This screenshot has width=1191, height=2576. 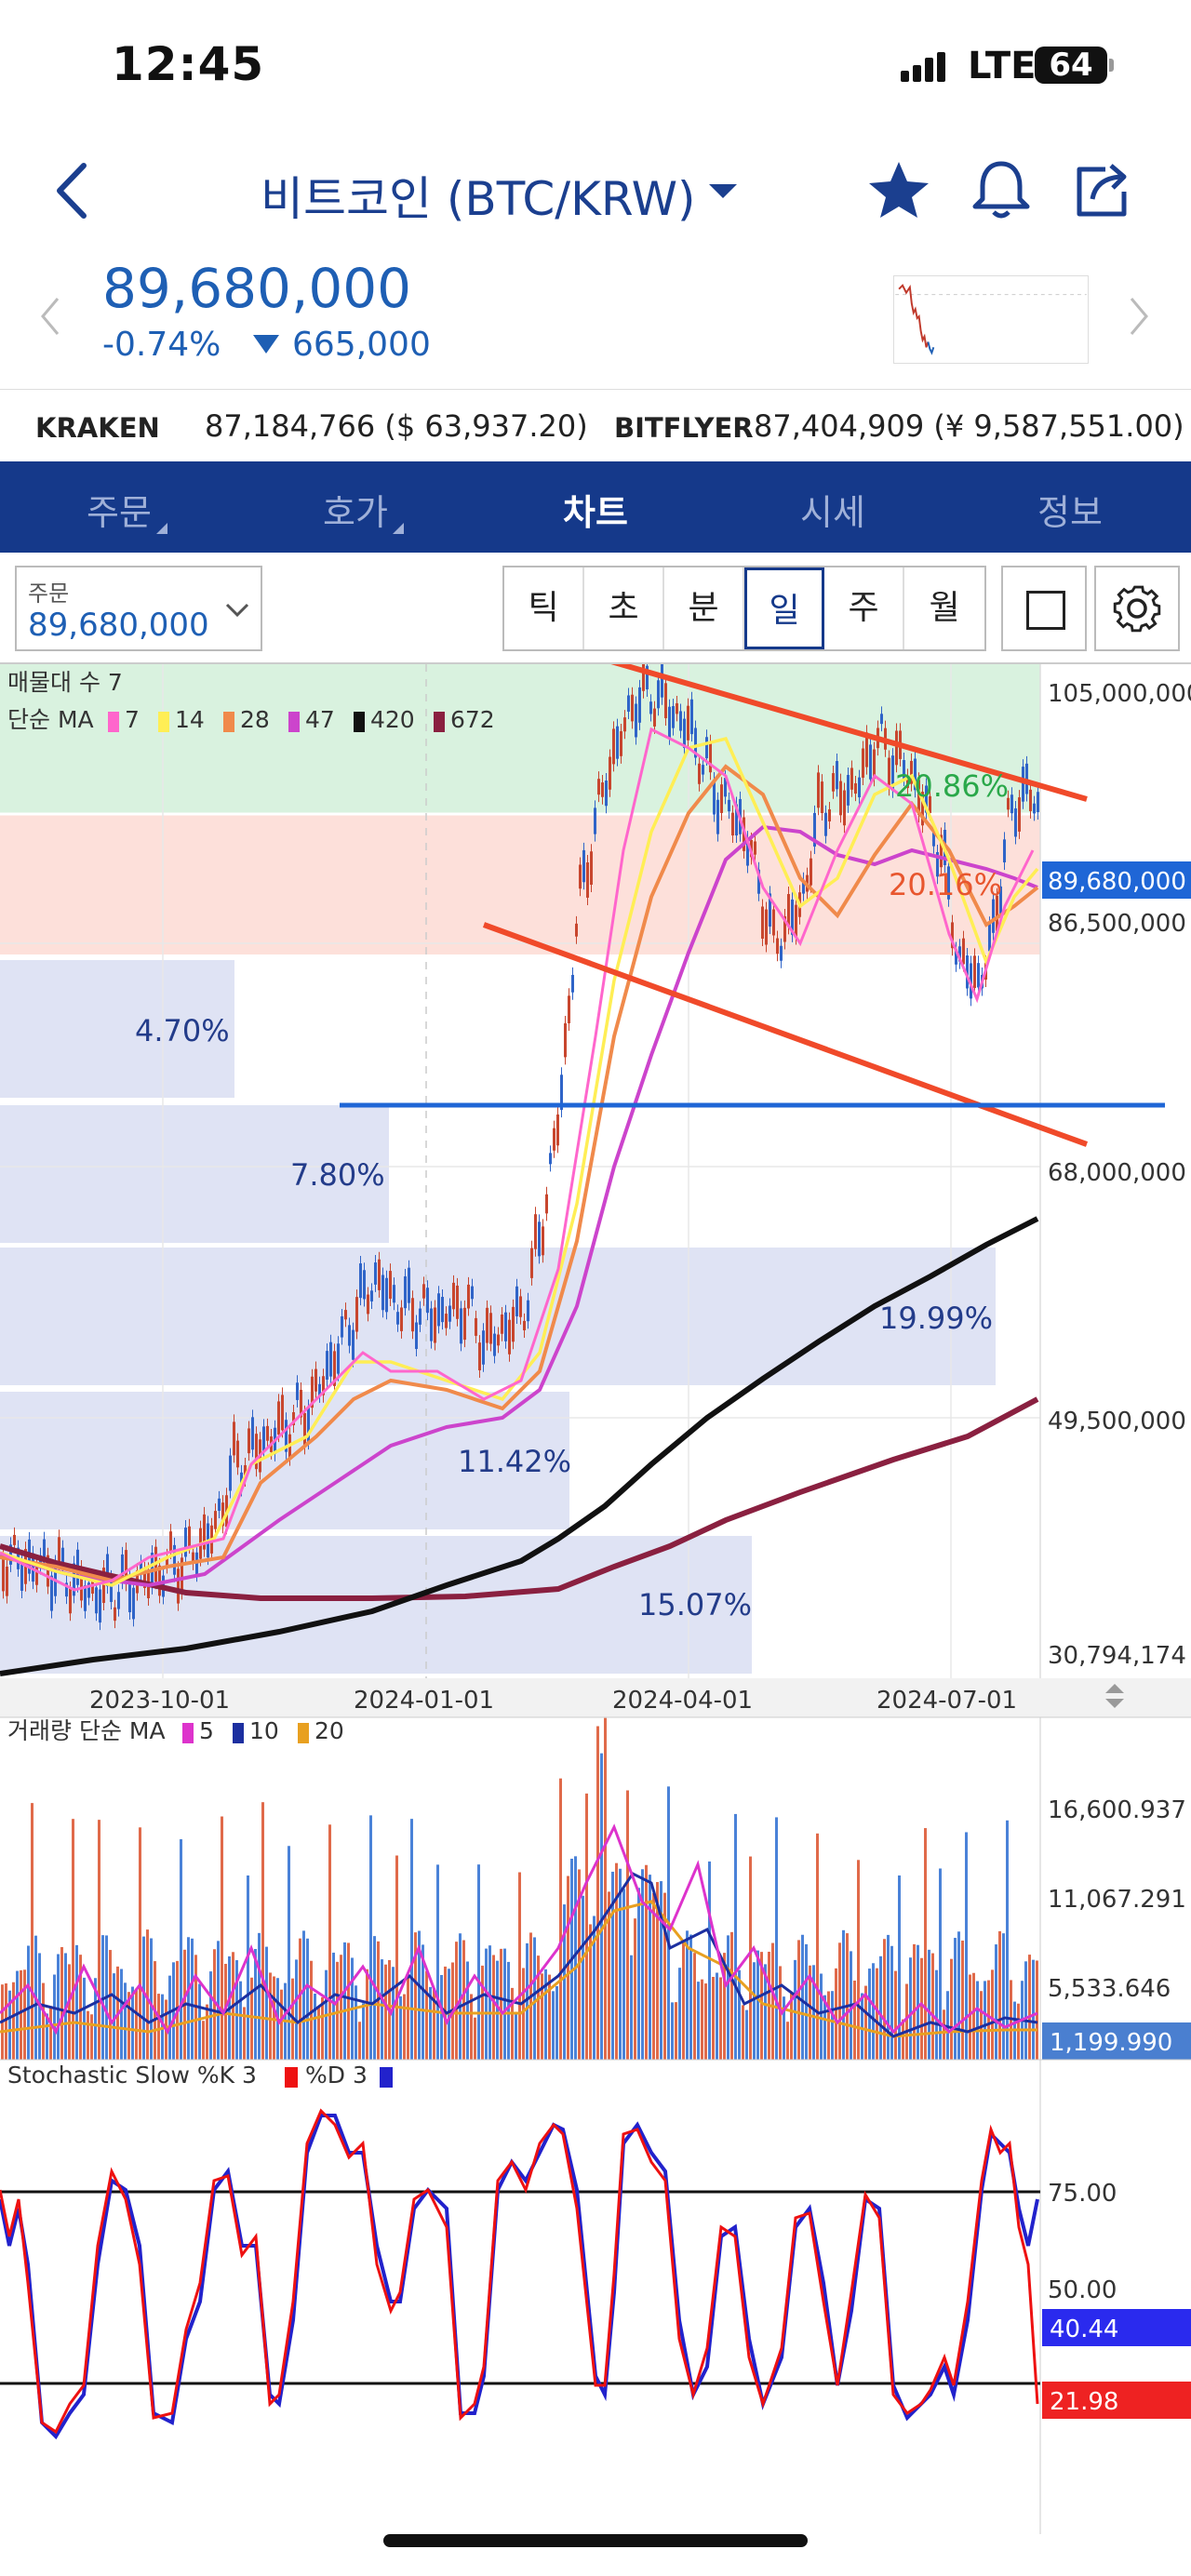 What do you see at coordinates (182, 1030) in the screenshot?
I see `profile-label: 4.70%` at bounding box center [182, 1030].